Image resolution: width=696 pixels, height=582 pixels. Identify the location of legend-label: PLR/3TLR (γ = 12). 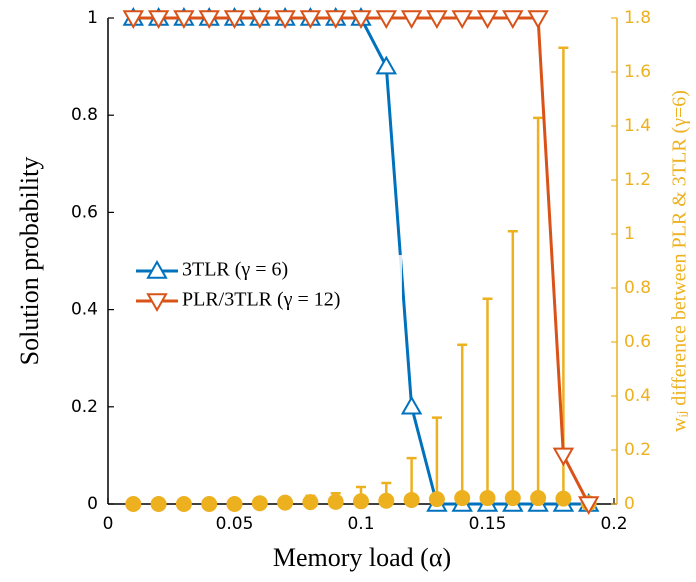
(261, 300).